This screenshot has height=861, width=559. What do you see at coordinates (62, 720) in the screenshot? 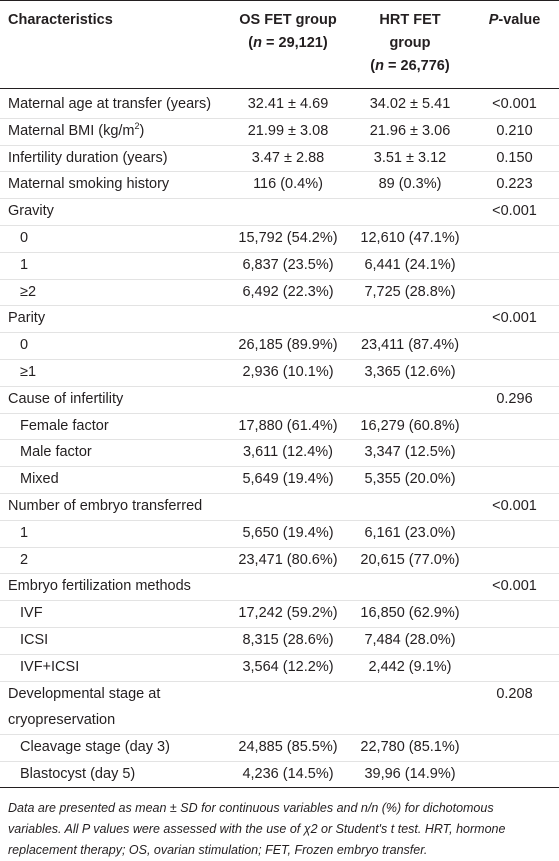
I see `label-line: cryopreservation` at bounding box center [62, 720].